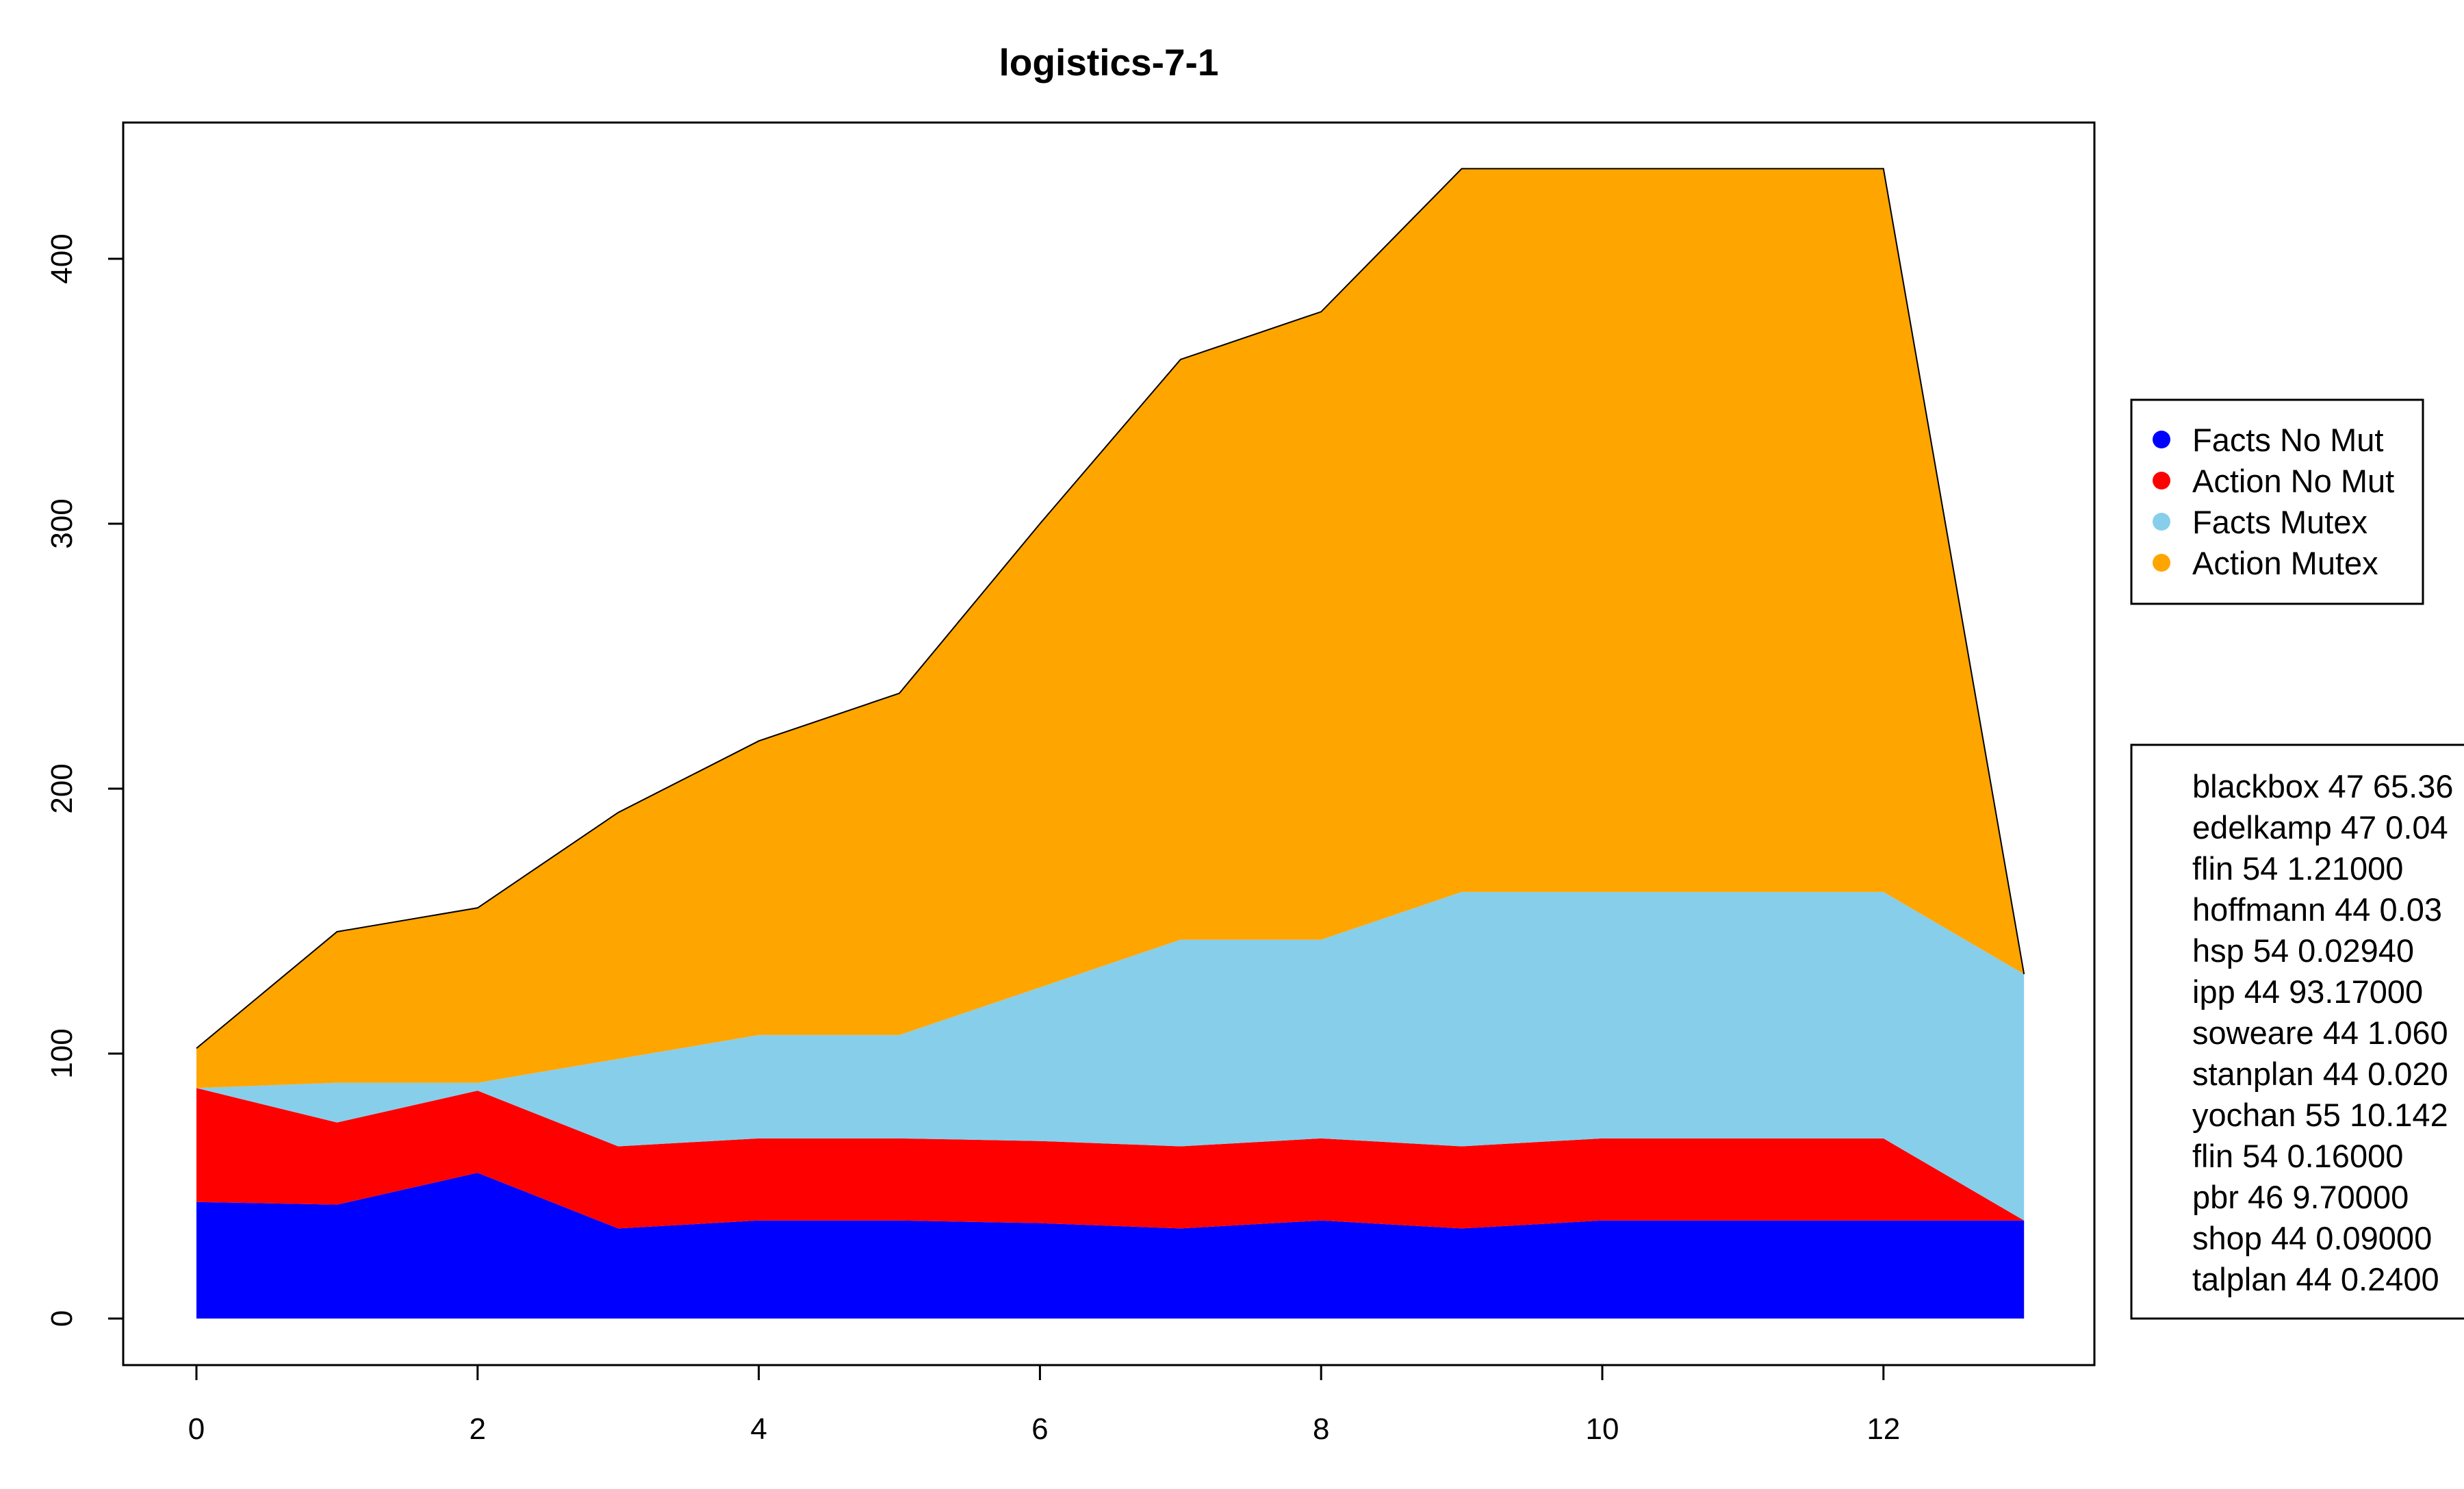  Describe the element at coordinates (2320, 1033) in the screenshot. I see `annotation-line: soweare 44 1.060` at that location.